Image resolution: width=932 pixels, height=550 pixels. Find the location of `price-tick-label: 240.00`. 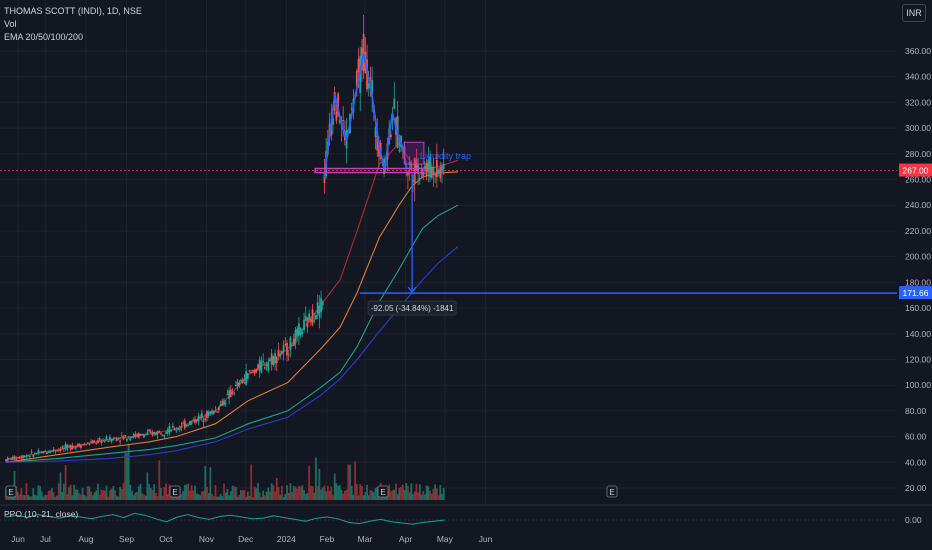

price-tick-label: 240.00 is located at coordinates (918, 205).